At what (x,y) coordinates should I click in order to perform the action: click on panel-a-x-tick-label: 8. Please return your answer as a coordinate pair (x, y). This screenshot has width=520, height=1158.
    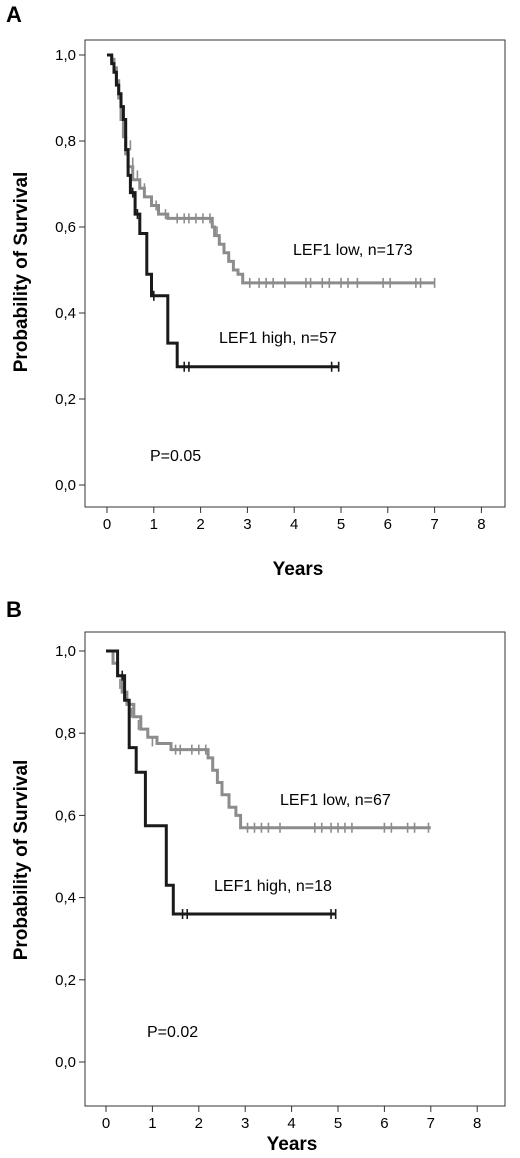
    Looking at the image, I should click on (481, 524).